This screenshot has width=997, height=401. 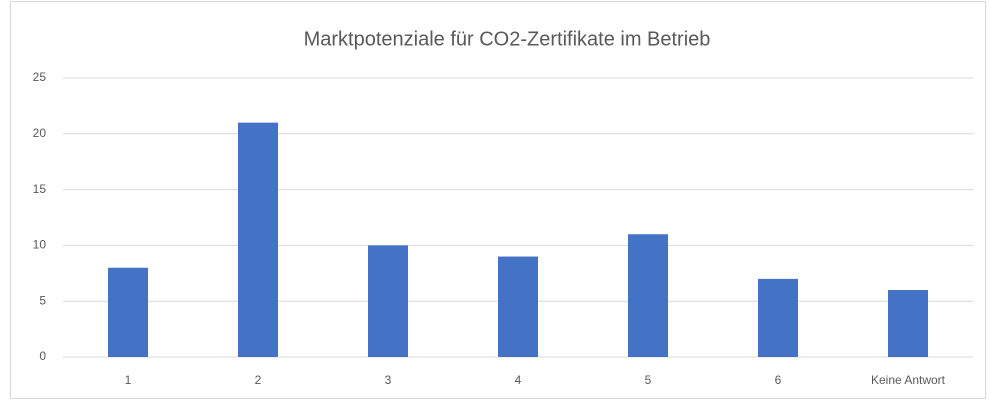 I want to click on x-tick-label: 4, so click(x=518, y=380).